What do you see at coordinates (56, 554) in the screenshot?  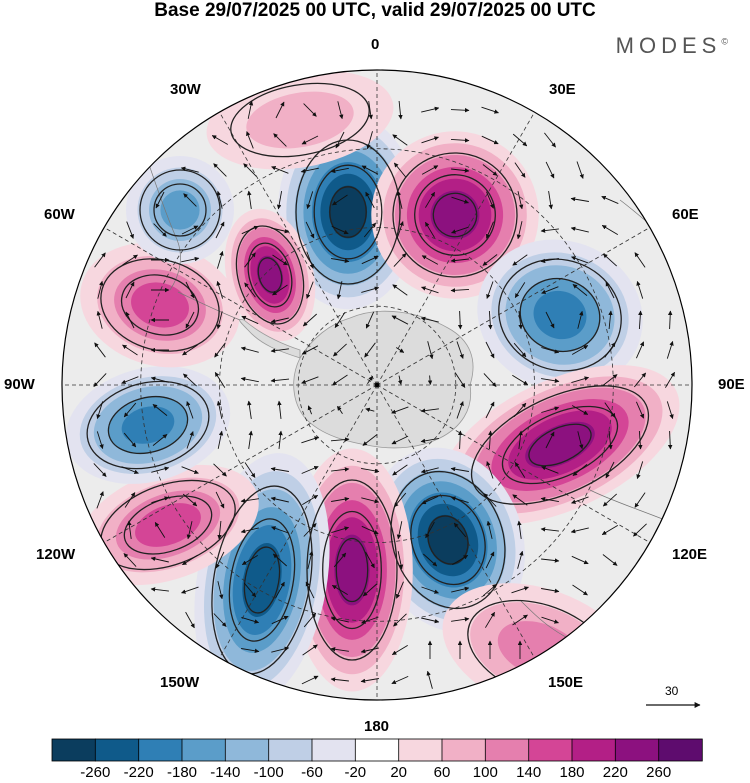 I see `lon-label-120w: 120W` at bounding box center [56, 554].